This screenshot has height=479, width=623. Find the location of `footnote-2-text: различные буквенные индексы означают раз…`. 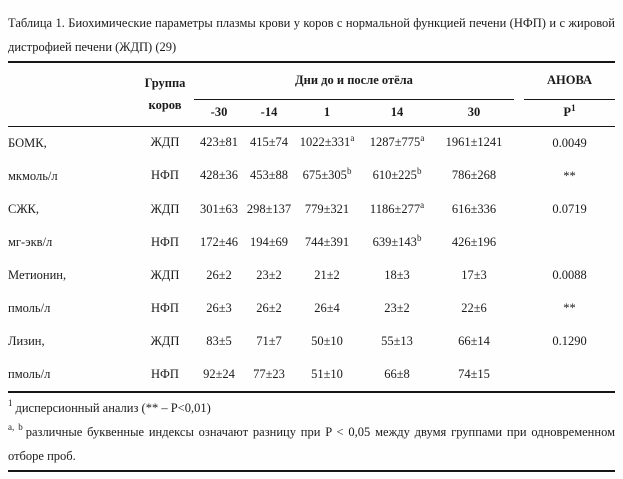

footnote-2-text: различные буквенные индексы означают раз… is located at coordinates (311, 443).